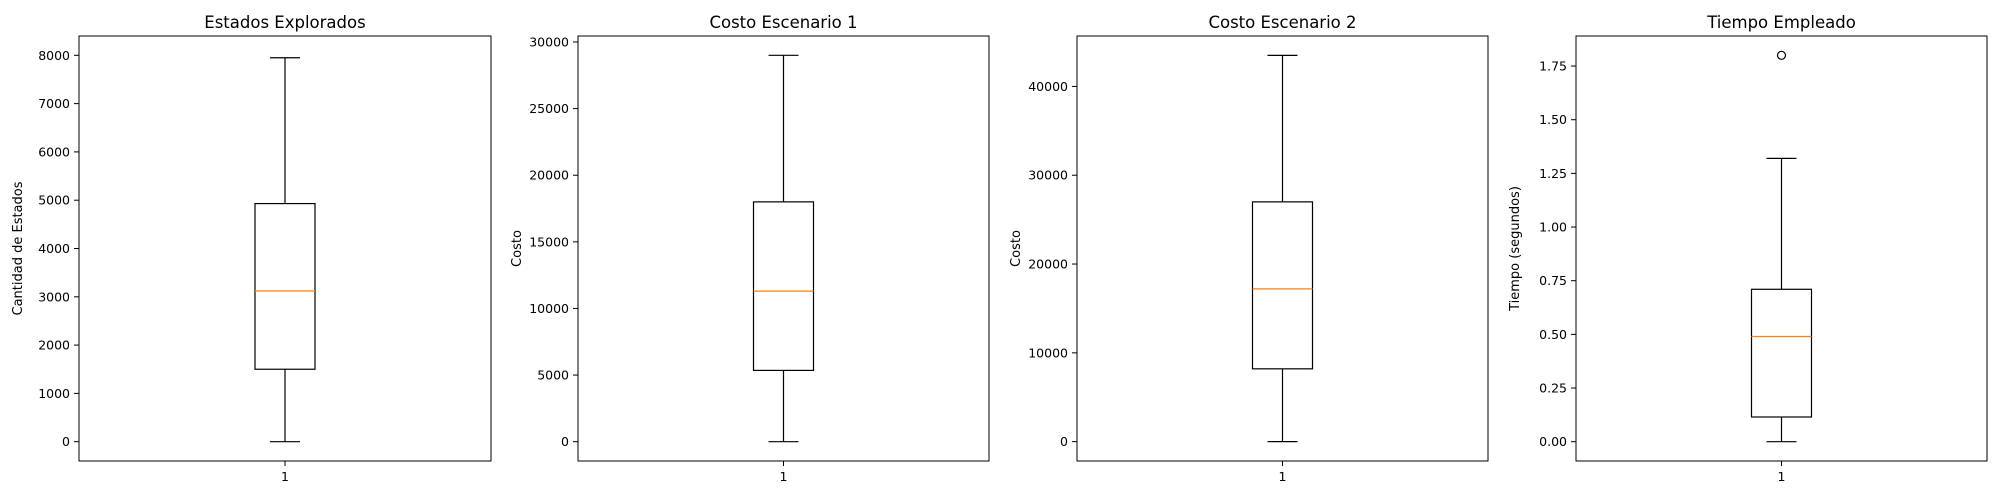 This screenshot has height=500, width=2000. What do you see at coordinates (1048, 86) in the screenshot?
I see `y-tick-label: 40000` at bounding box center [1048, 86].